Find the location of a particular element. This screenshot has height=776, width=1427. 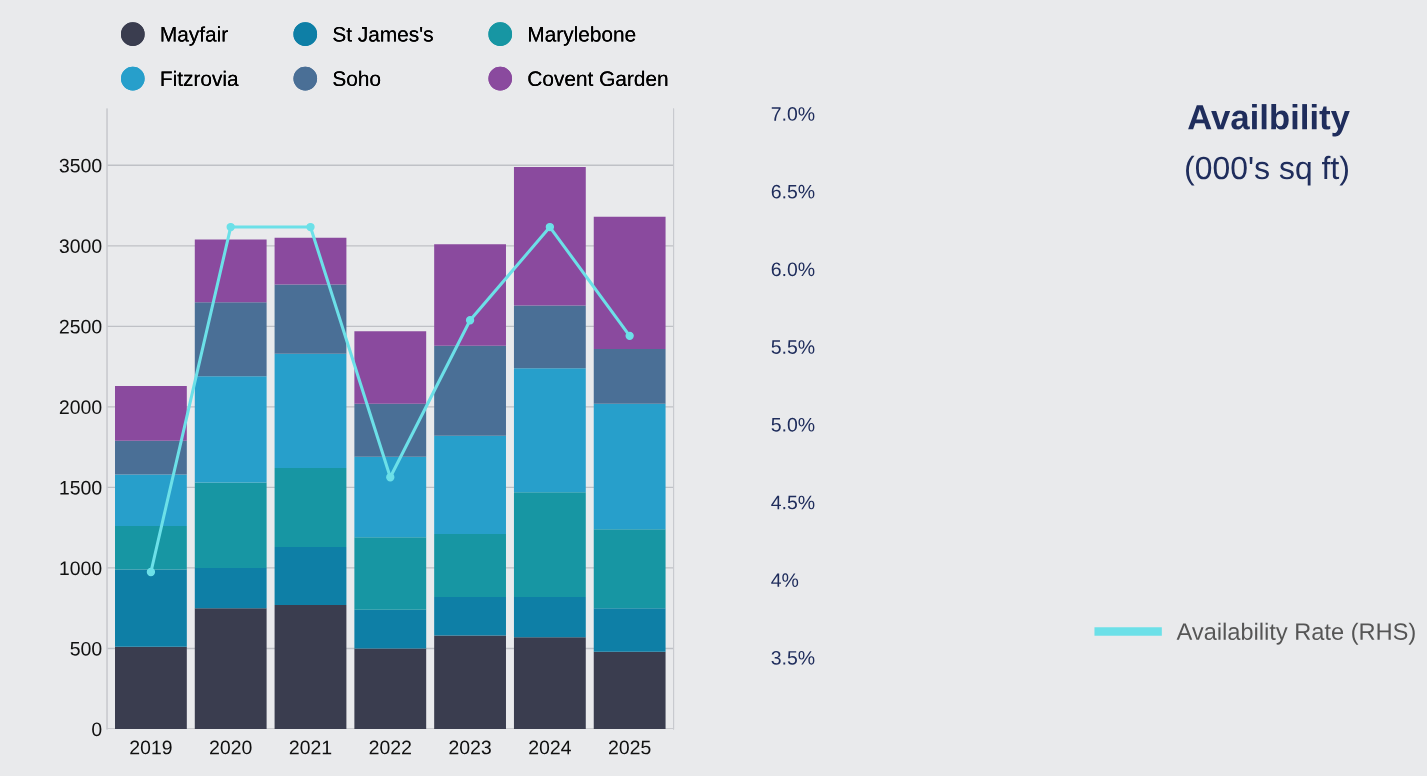

y-tick-label: 0 is located at coordinates (97, 729).